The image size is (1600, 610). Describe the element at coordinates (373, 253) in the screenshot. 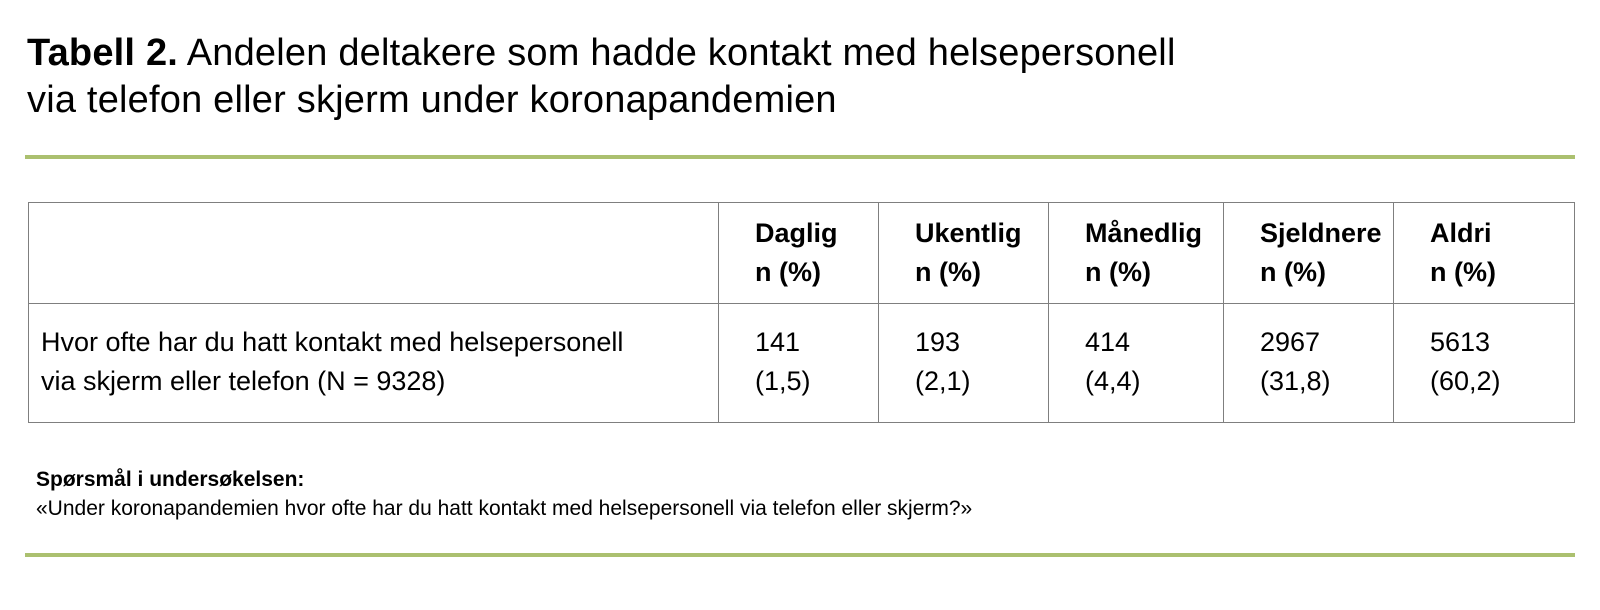

I see `column-header-empty` at that location.